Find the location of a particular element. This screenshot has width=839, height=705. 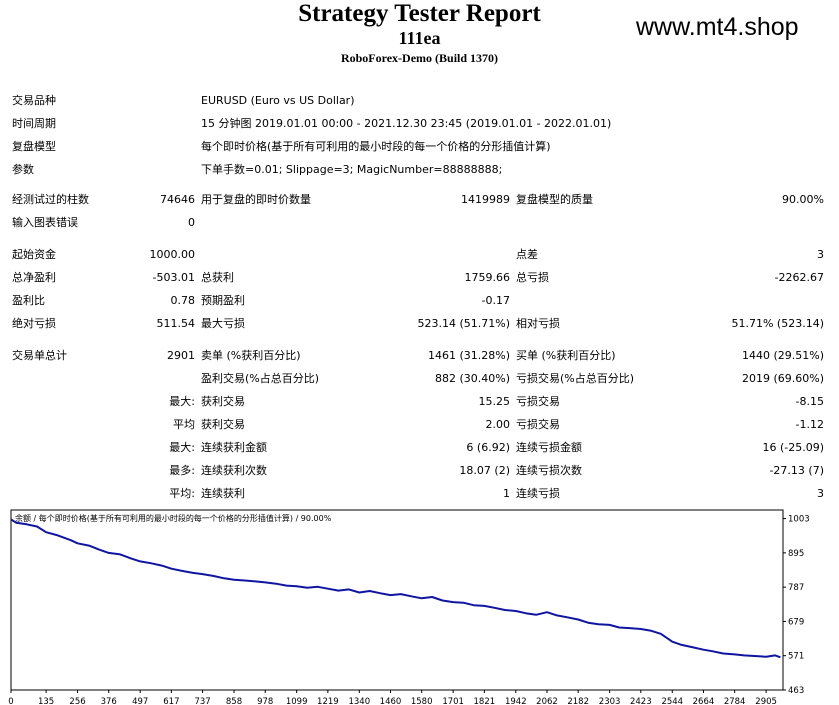

avg-profit-value: 2.00 is located at coordinates (498, 424).